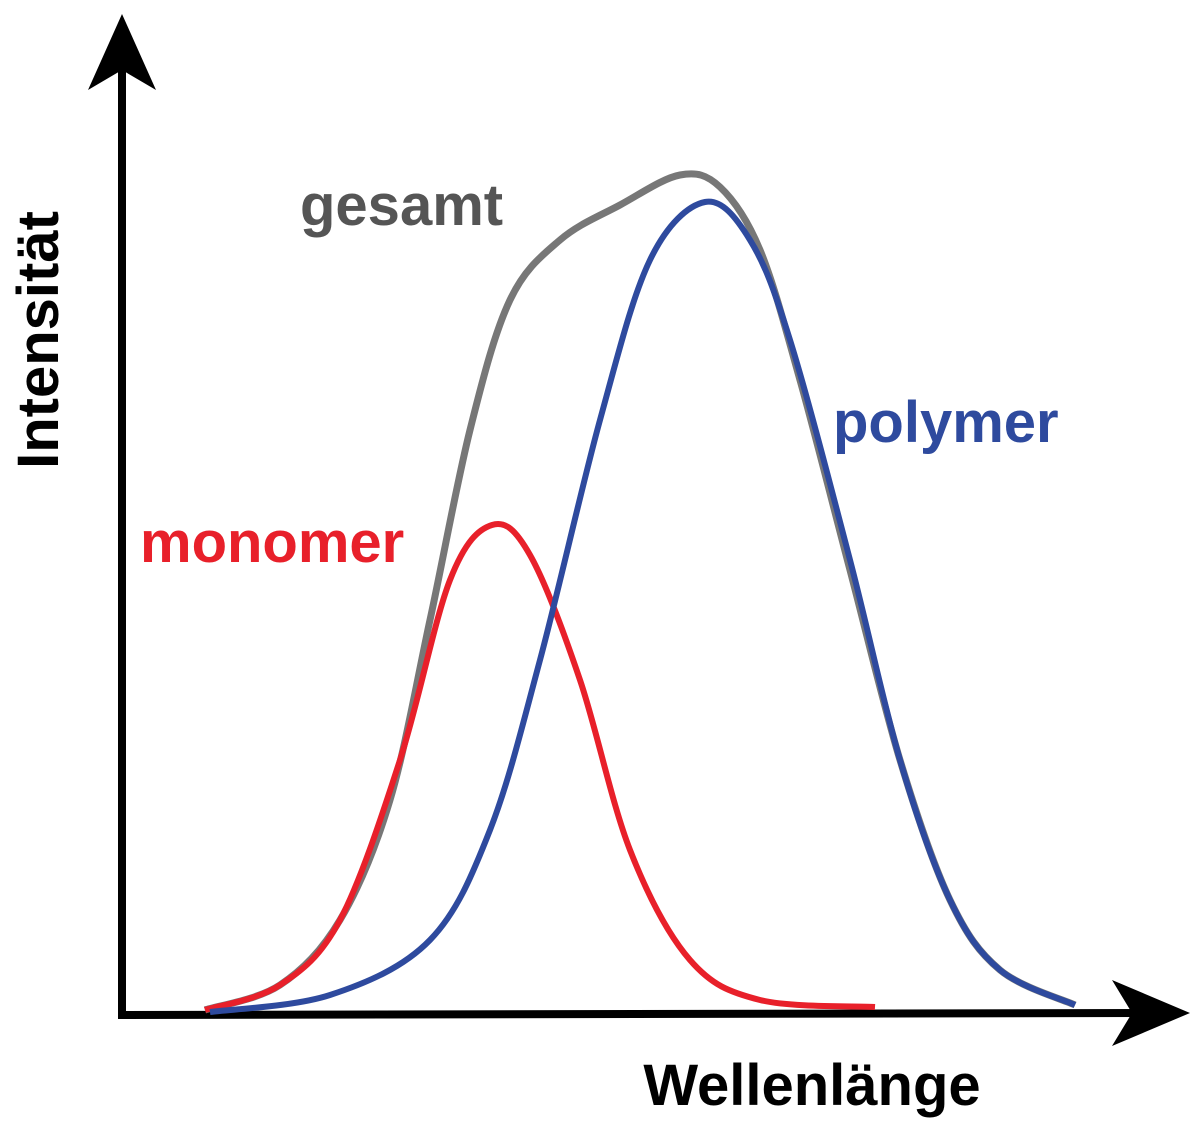 This screenshot has width=1200, height=1134. What do you see at coordinates (401, 205) in the screenshot?
I see `curve-label: gesamt` at bounding box center [401, 205].